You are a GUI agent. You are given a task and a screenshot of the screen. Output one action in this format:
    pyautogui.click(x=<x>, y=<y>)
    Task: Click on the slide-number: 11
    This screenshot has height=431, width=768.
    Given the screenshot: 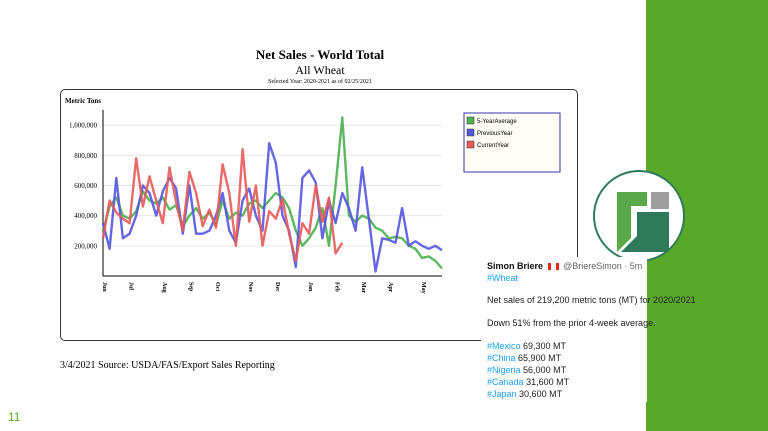 What is the action you would take?
    pyautogui.click(x=14, y=417)
    